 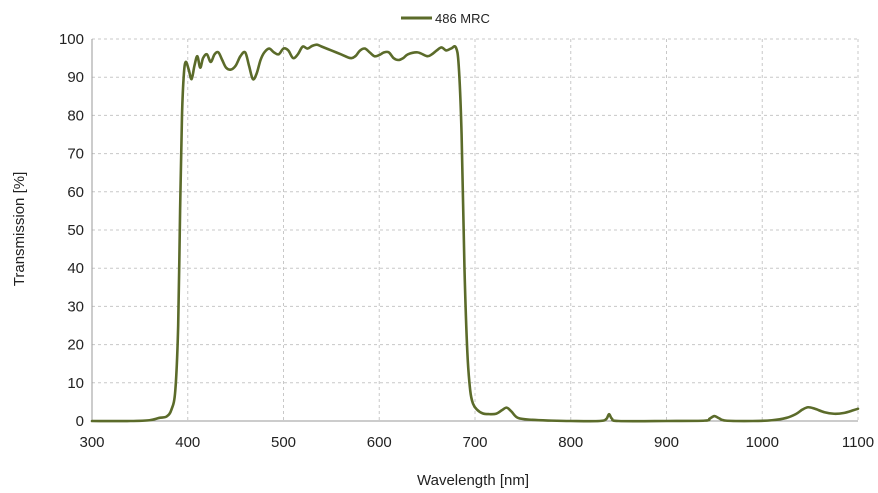 I want to click on legend: 486 MRC, so click(x=445, y=18).